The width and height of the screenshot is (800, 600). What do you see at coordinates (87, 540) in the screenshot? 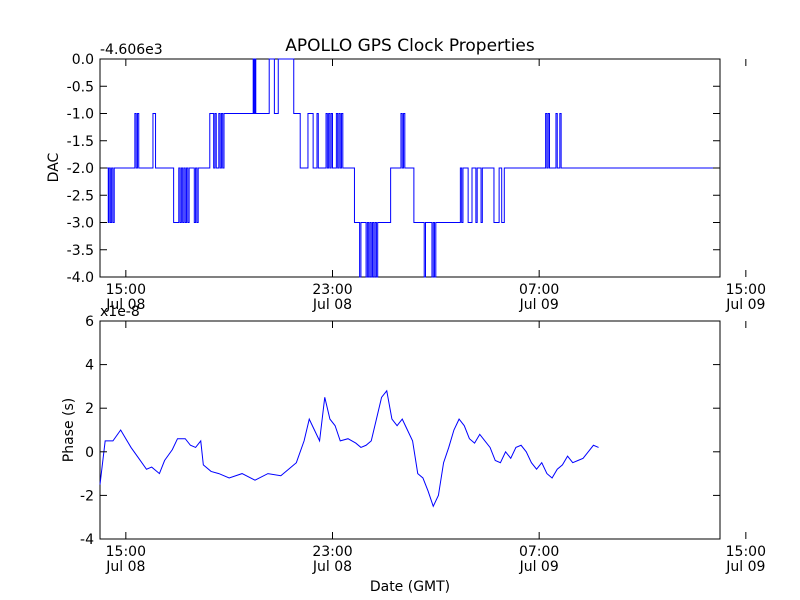
I see `phase-y-tick-label: -4` at bounding box center [87, 540].